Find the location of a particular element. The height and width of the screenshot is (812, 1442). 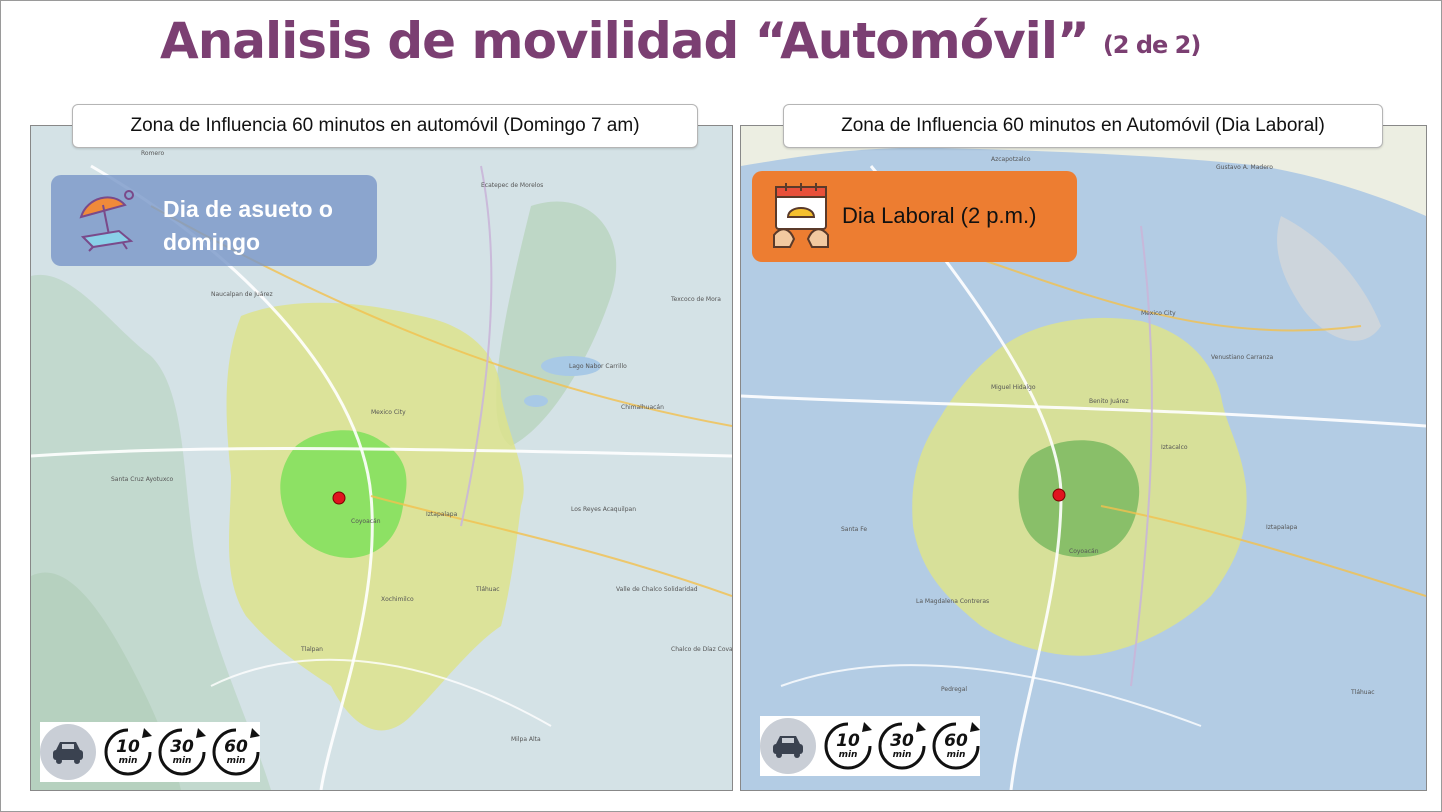

place-label: Pedregal is located at coordinates (954, 689).